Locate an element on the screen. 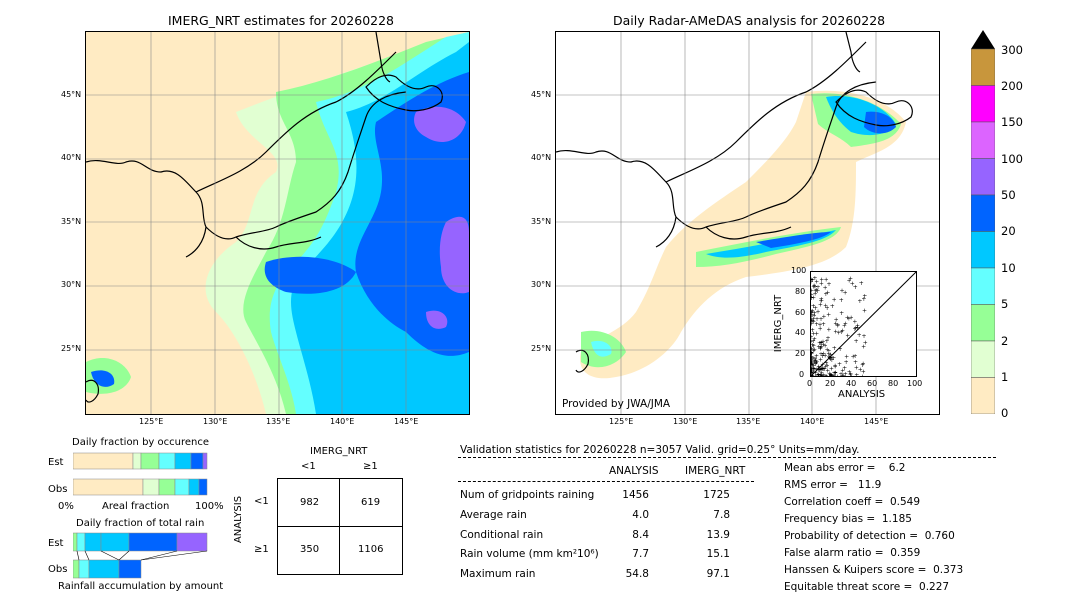  colorbar-label-0: 0 is located at coordinates (1005, 413).